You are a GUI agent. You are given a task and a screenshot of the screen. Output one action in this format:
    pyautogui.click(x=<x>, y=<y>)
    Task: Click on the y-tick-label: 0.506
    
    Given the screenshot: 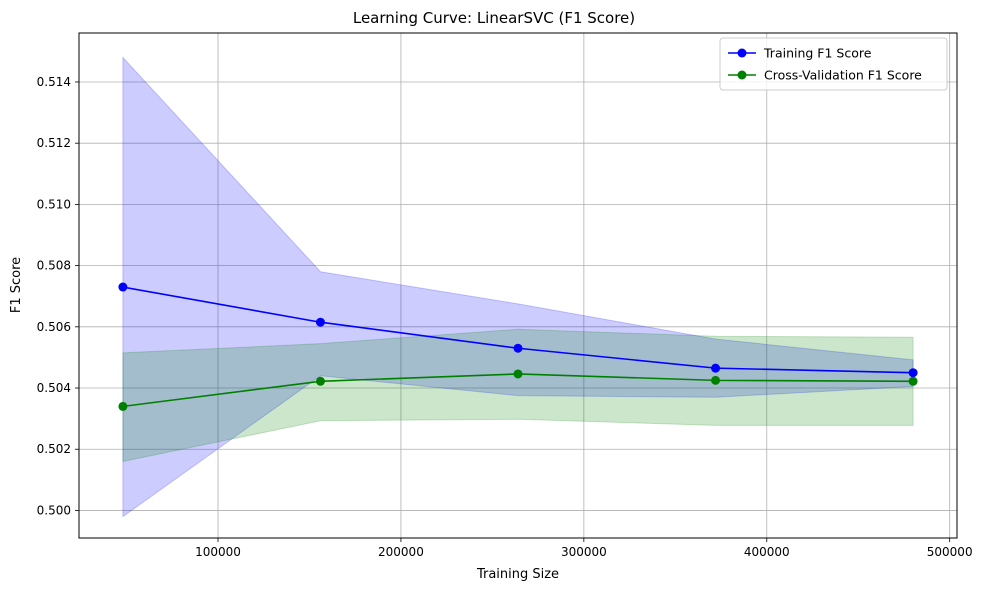 What is the action you would take?
    pyautogui.click(x=54, y=327)
    